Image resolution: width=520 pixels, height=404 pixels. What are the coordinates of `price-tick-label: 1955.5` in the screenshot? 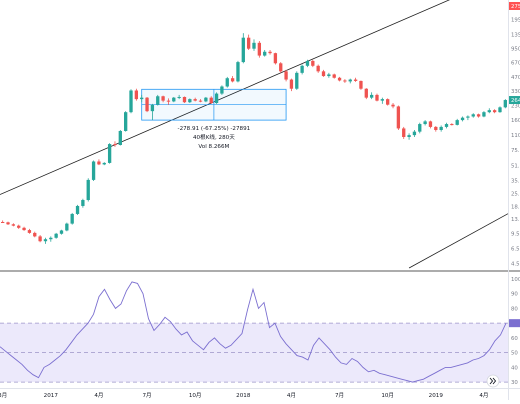 It's located at (515, 21).